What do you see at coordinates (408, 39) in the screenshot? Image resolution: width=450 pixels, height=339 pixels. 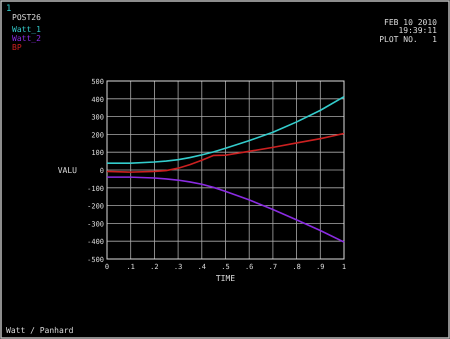 I see `text: PLOT NO. 1` at bounding box center [408, 39].